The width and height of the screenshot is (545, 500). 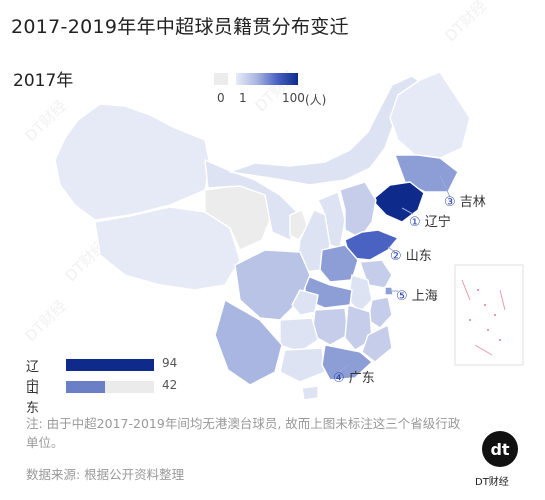 I want to click on region-chongqing, so click(x=305, y=302).